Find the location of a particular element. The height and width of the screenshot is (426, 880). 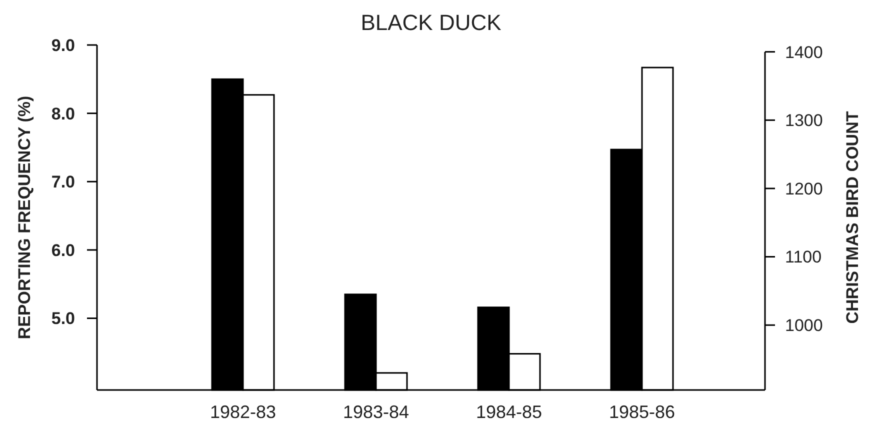

y-axis-title: REPORTING FREQUENCY (%) is located at coordinates (24, 218).